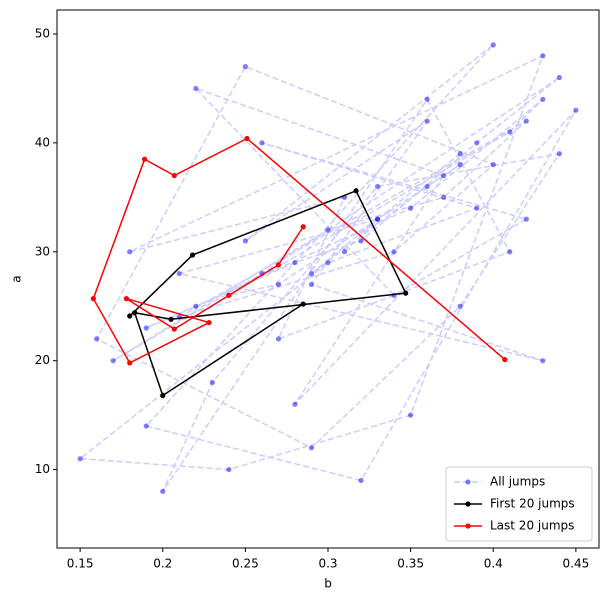  What do you see at coordinates (327, 564) in the screenshot?
I see `x-tick-label: 0.3` at bounding box center [327, 564].